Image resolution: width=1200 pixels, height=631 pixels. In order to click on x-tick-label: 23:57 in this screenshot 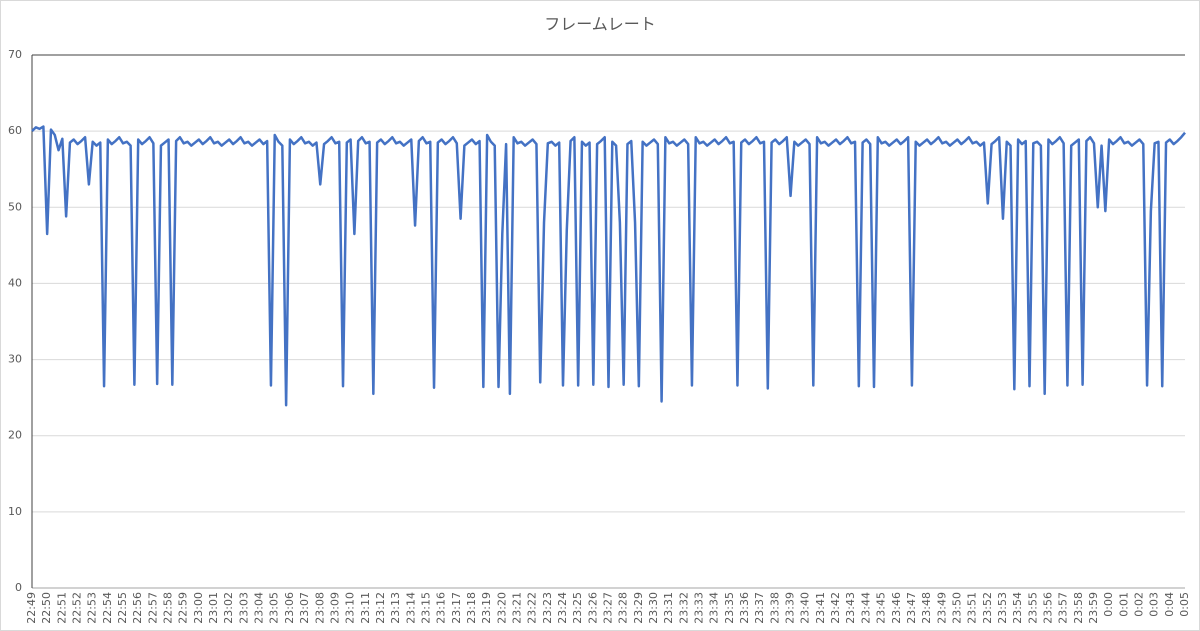, I will do `click(1063, 608)`.